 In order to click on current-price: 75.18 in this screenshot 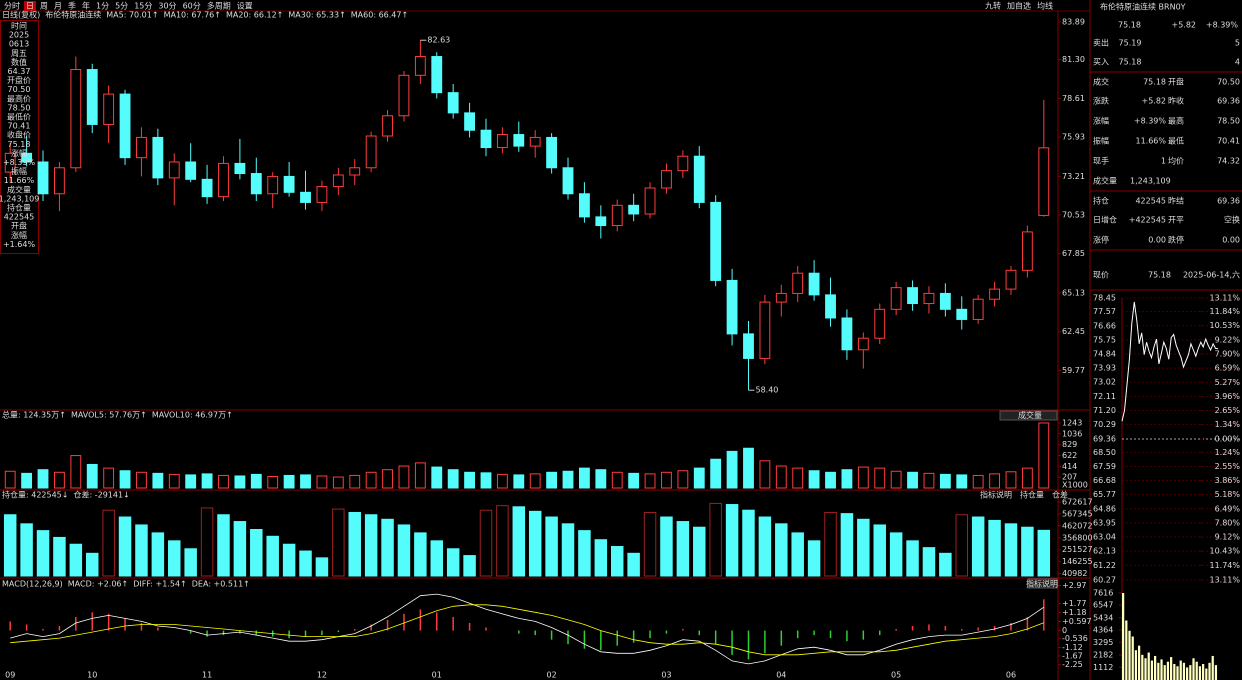, I will do `click(1159, 275)`.